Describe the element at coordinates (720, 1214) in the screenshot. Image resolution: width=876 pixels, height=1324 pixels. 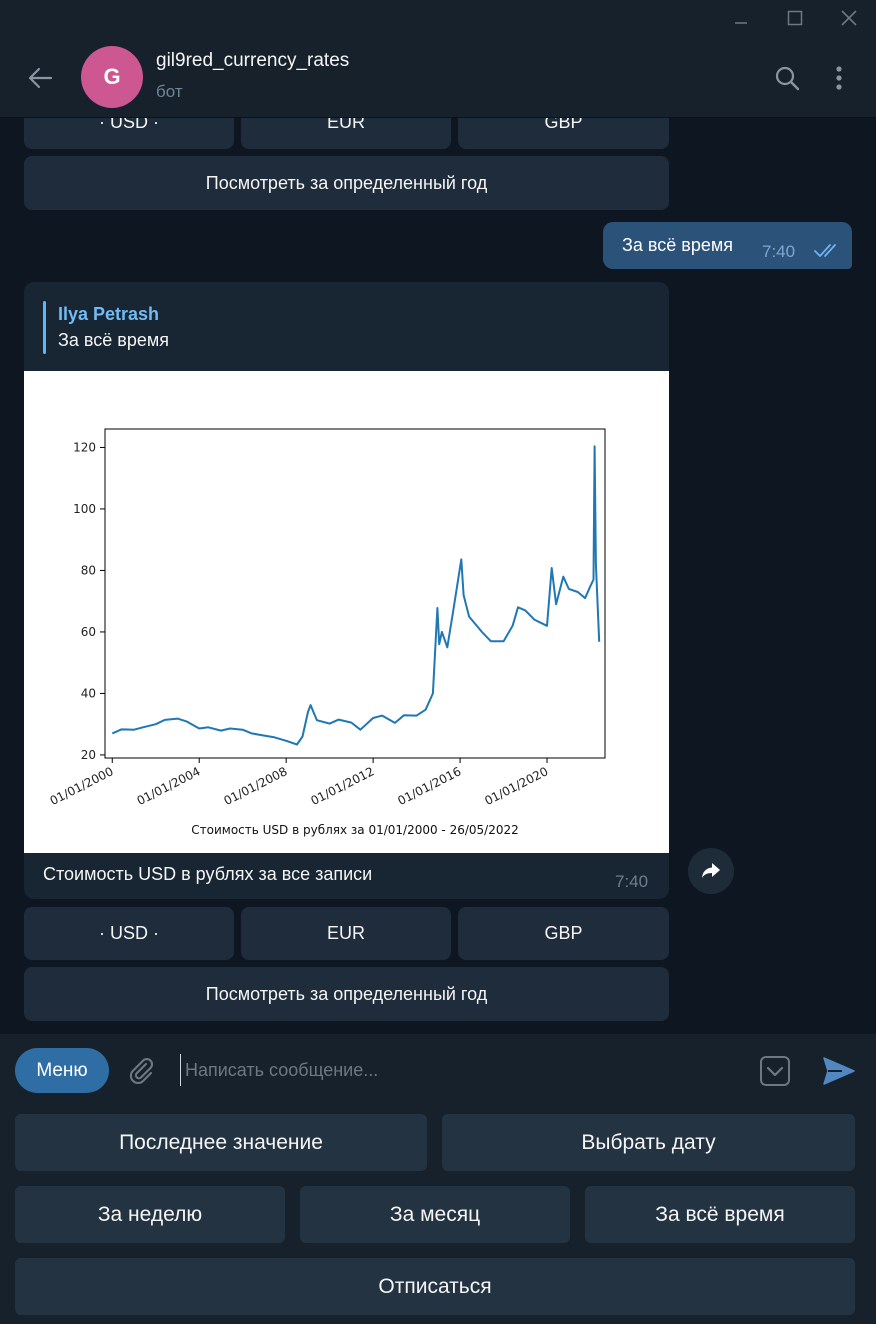
I see `keyboard-button-all-time: За всё время` at that location.